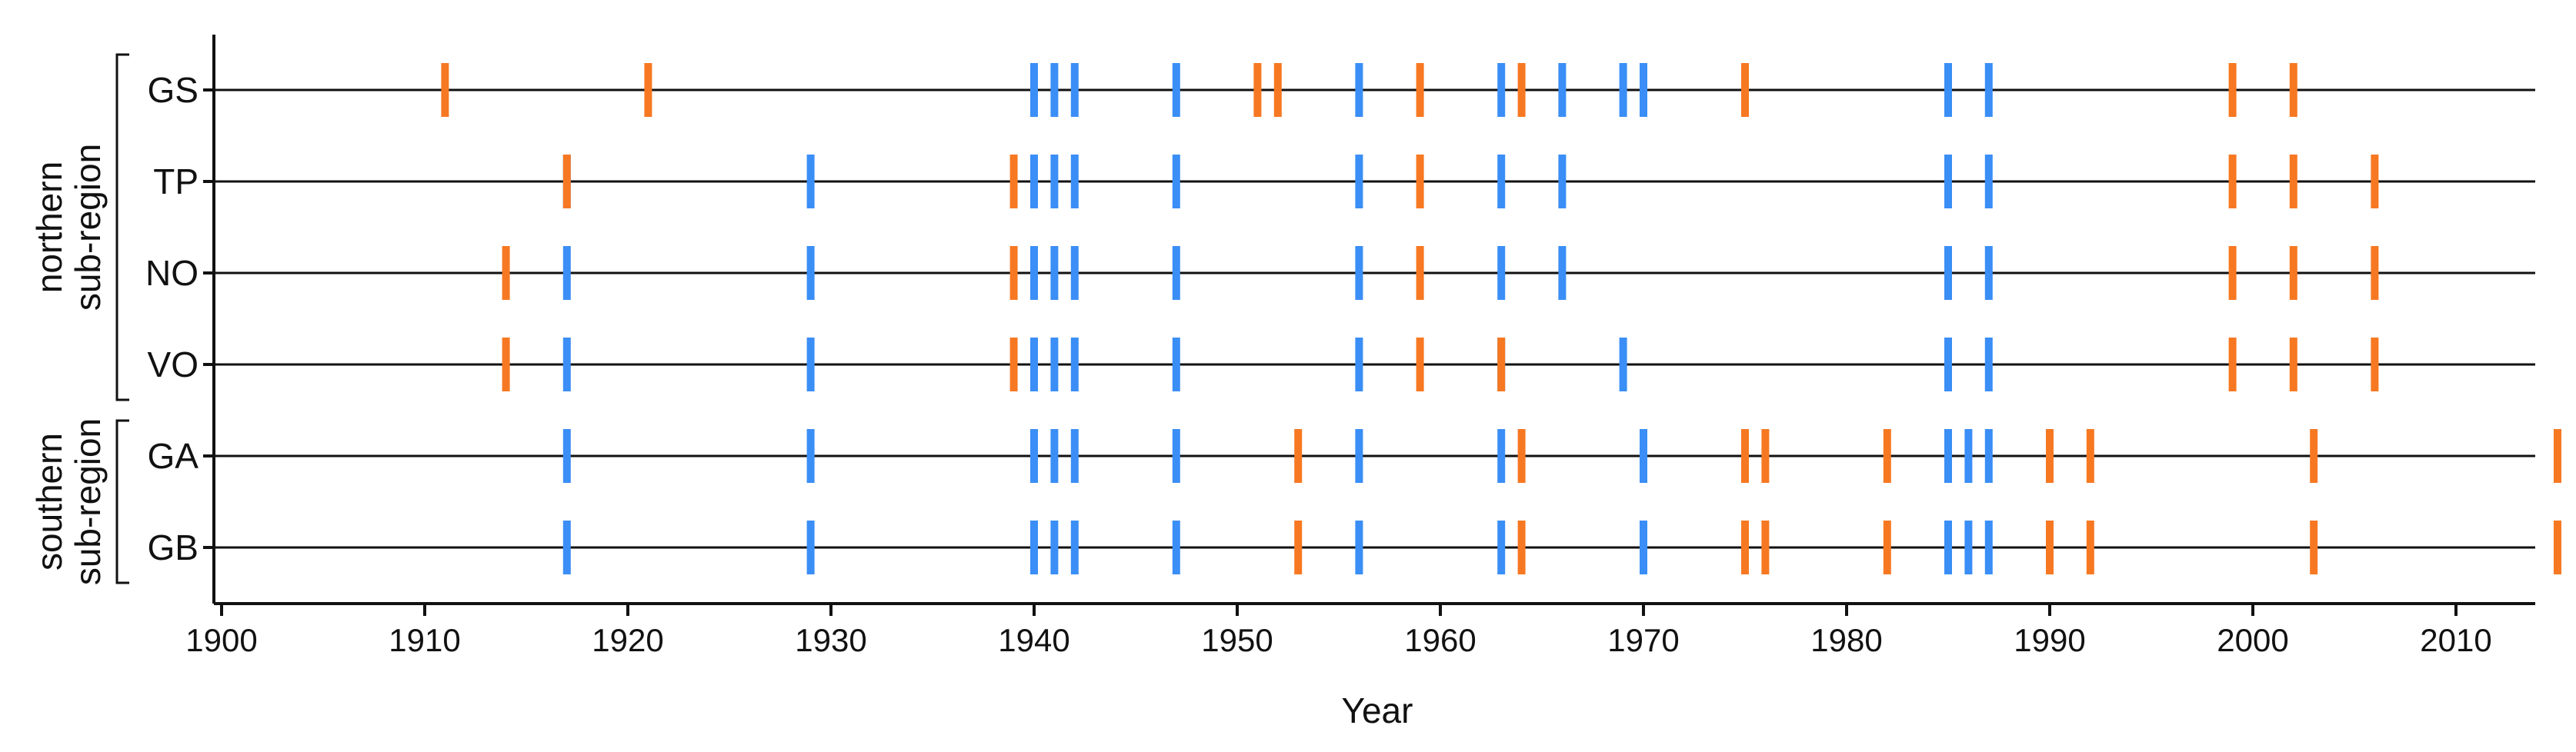  I want to click on orange-event-mark-ga-1990, so click(2050, 456).